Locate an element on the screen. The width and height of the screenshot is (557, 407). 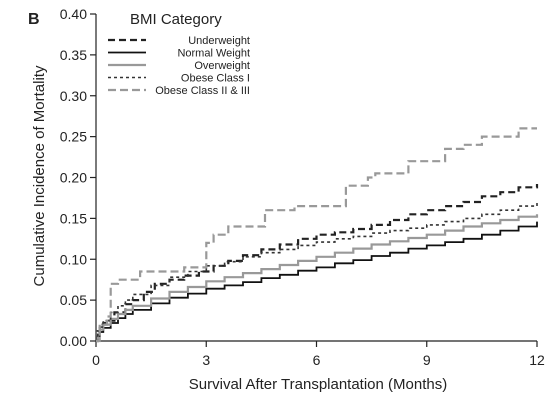
y-tick-label: 0.05 is located at coordinates (73, 300).